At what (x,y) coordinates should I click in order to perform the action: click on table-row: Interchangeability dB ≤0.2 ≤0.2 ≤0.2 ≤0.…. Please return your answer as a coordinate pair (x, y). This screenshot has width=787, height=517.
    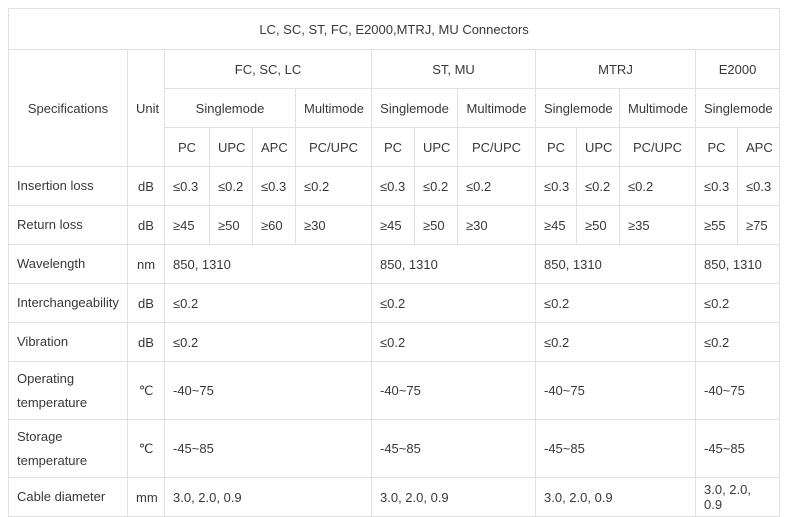
    Looking at the image, I should click on (394, 303).